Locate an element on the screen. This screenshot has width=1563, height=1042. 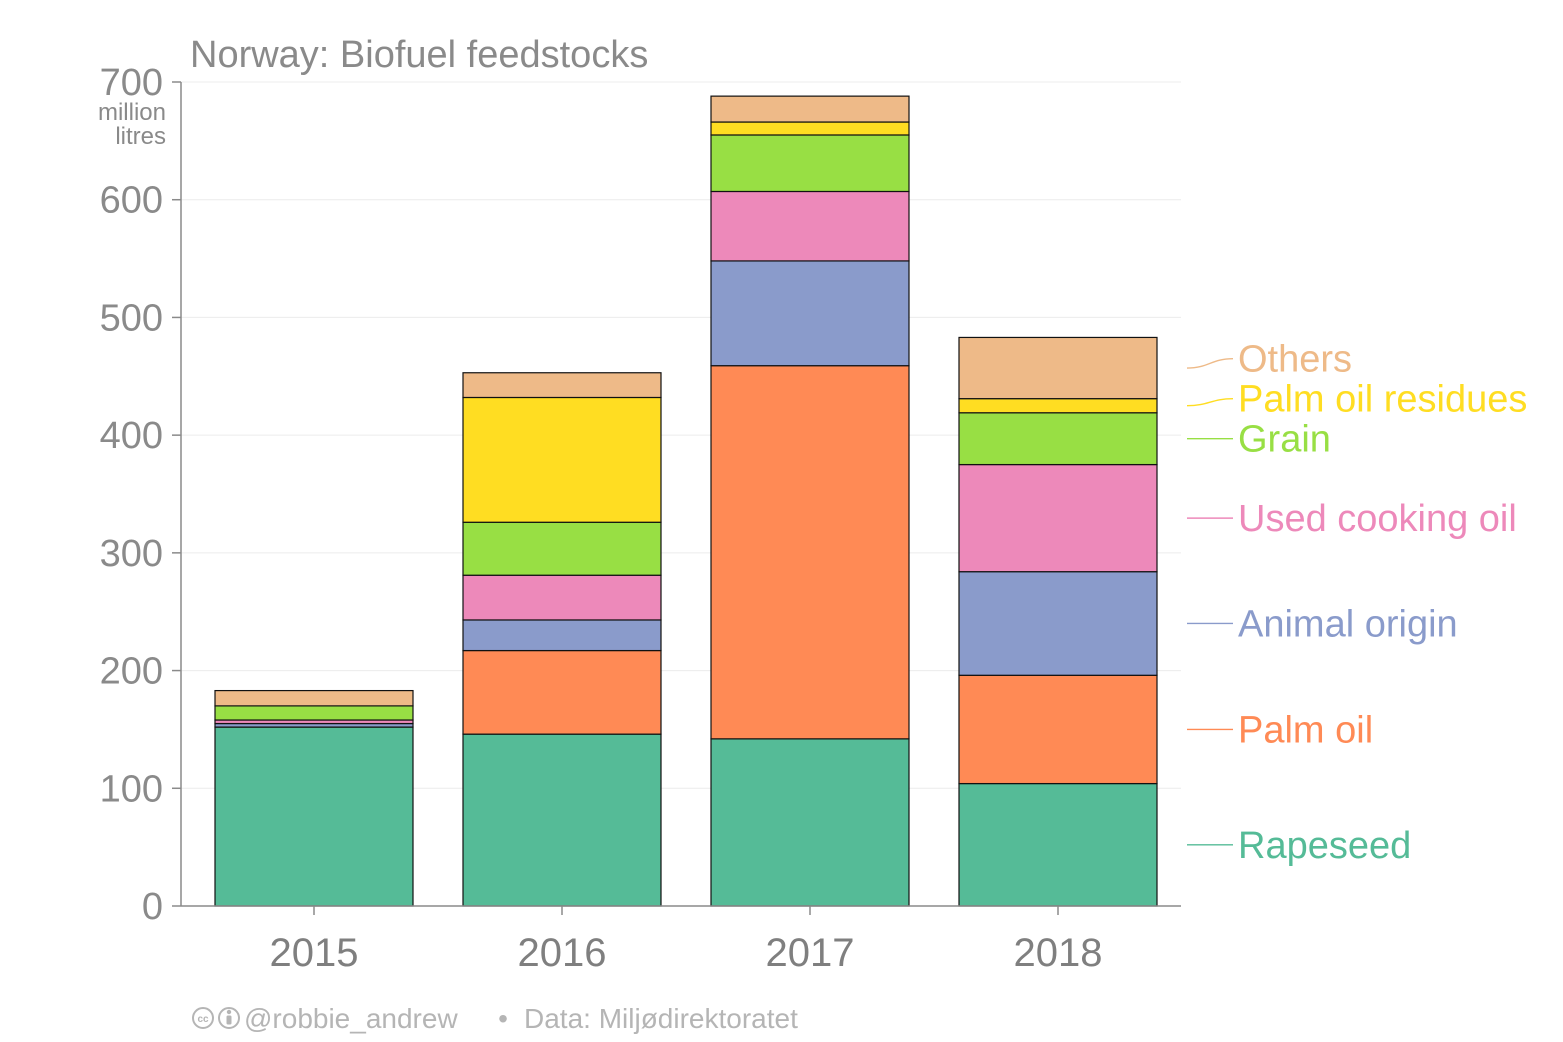
legend-connector-others is located at coordinates (1210, 363).